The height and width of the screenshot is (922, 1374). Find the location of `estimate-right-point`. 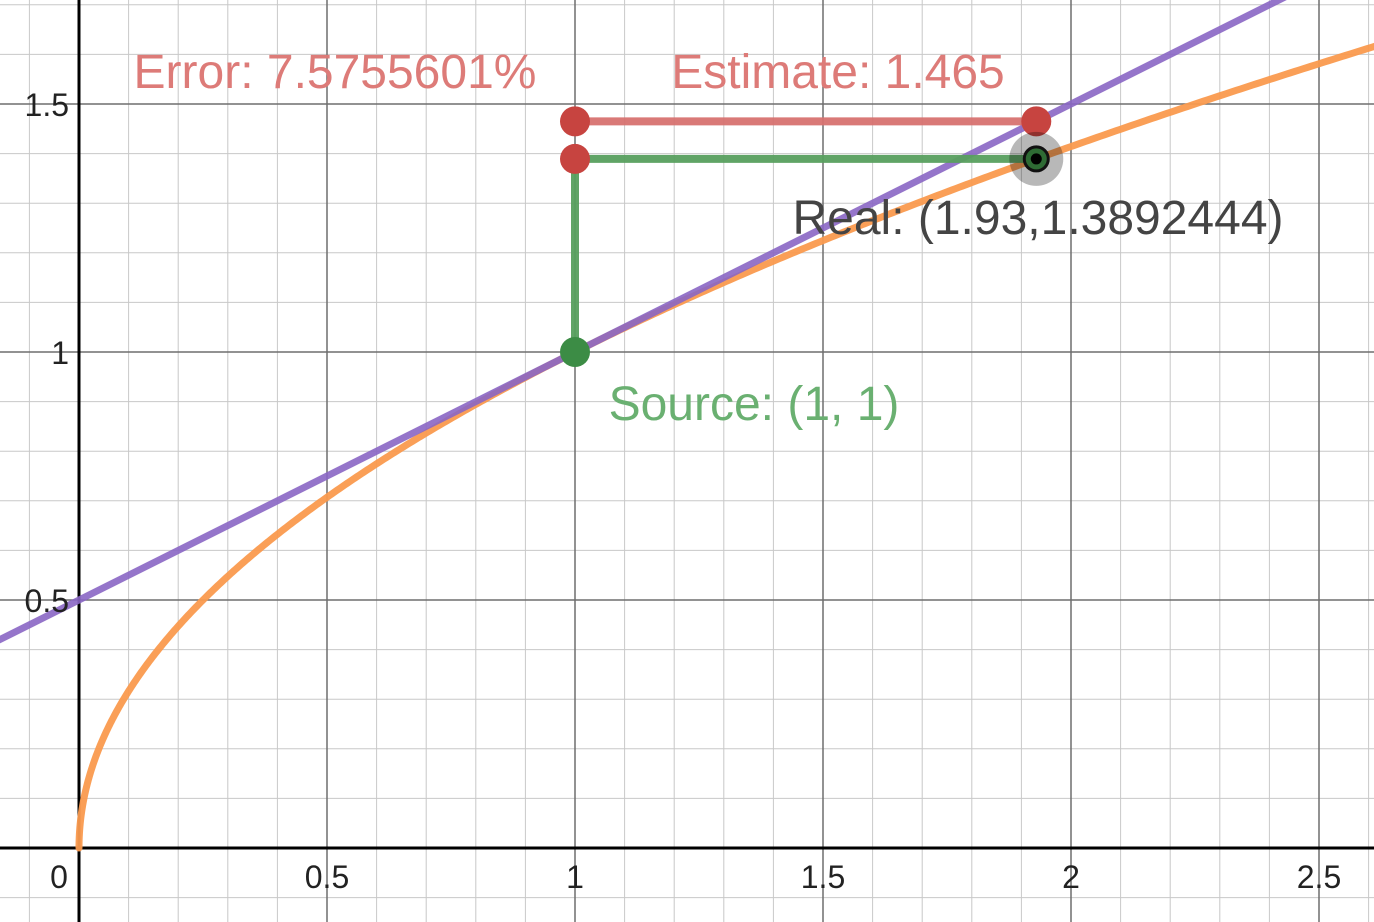

estimate-right-point is located at coordinates (1036, 121).